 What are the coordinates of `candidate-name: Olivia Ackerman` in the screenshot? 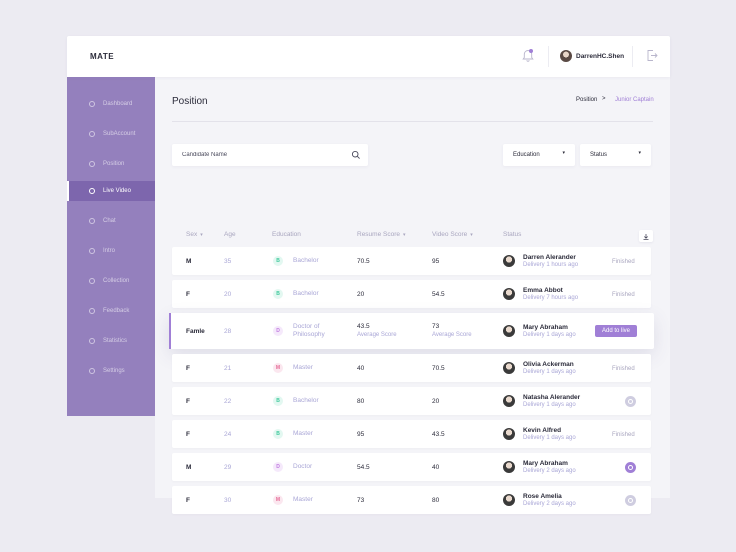 It's located at (548, 364).